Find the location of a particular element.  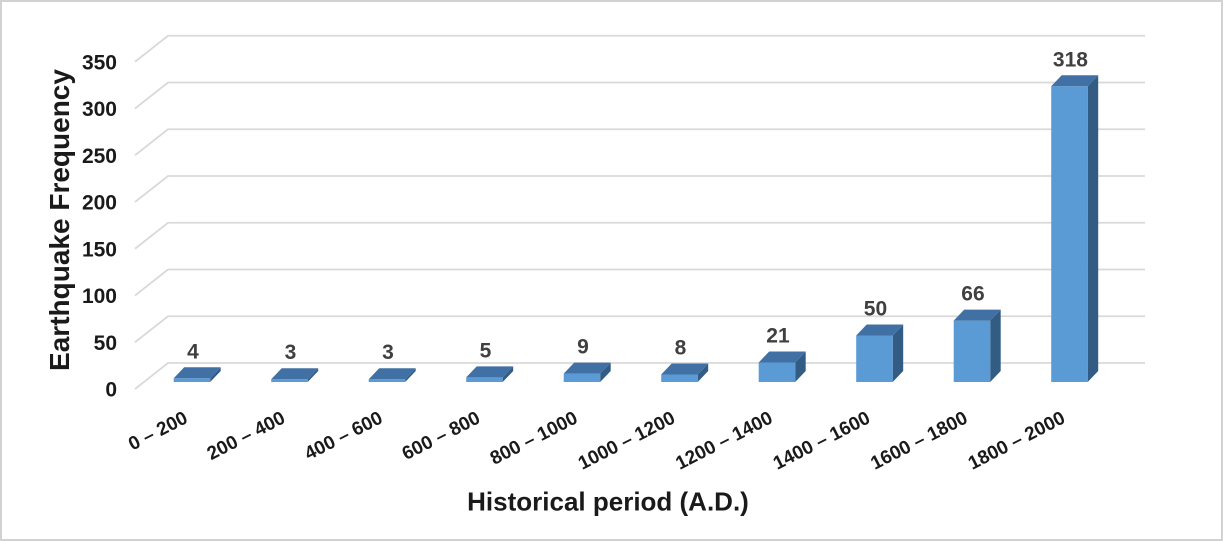

bar-value-label: 318 is located at coordinates (1070, 59).